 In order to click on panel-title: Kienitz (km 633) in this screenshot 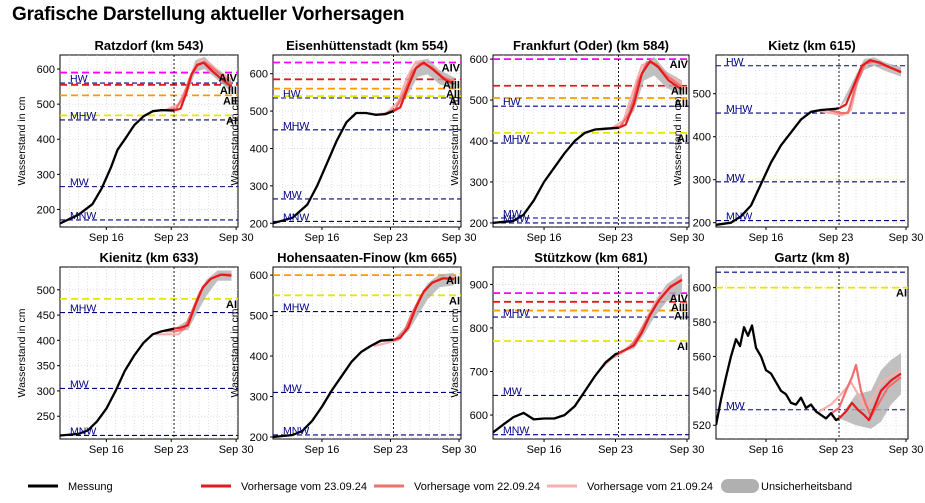, I will do `click(149, 257)`.